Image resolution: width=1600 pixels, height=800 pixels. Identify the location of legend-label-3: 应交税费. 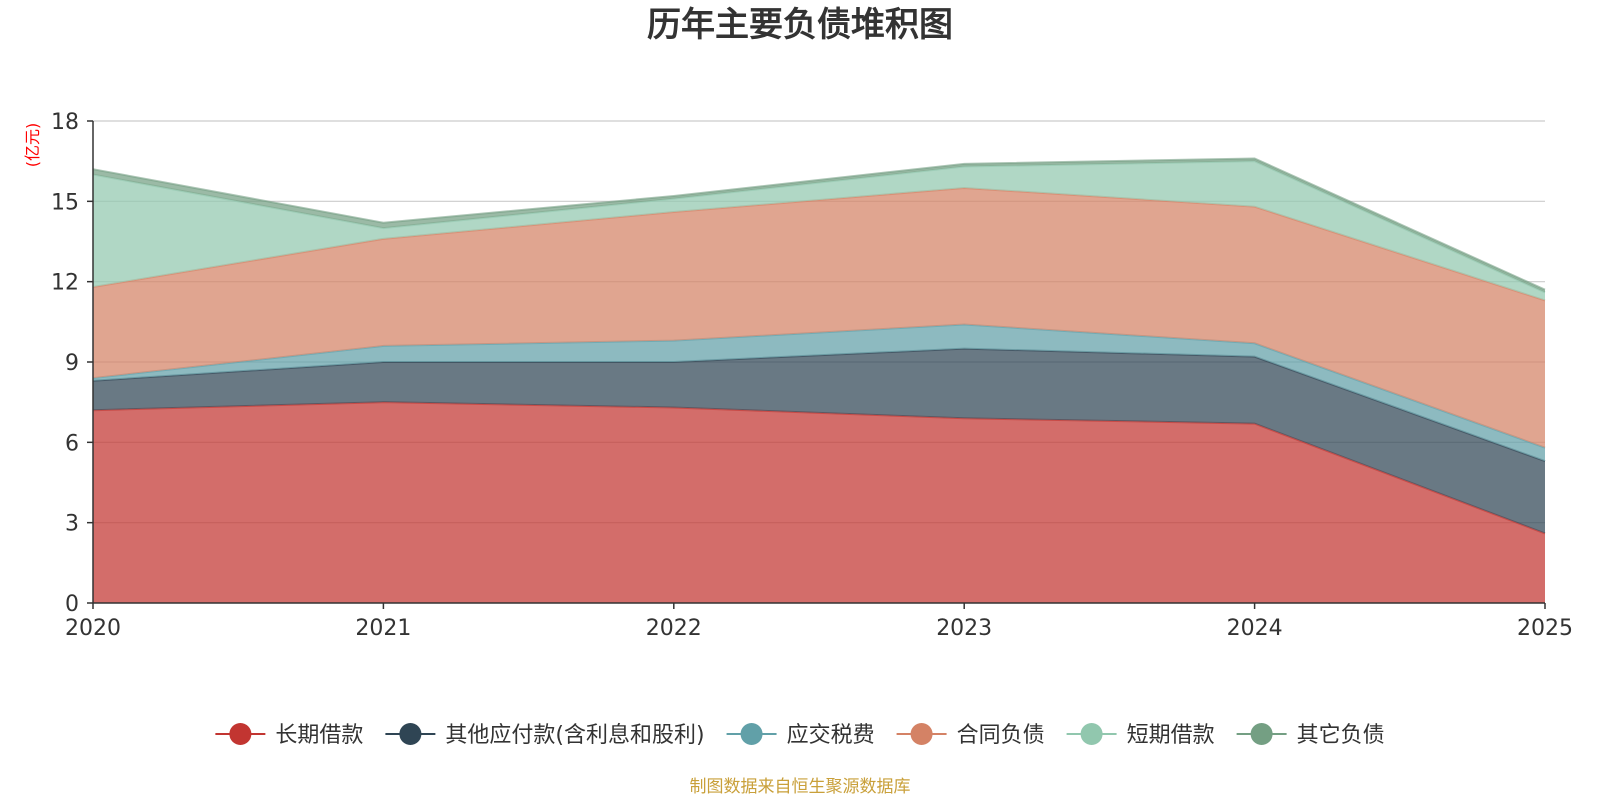
(831, 735).